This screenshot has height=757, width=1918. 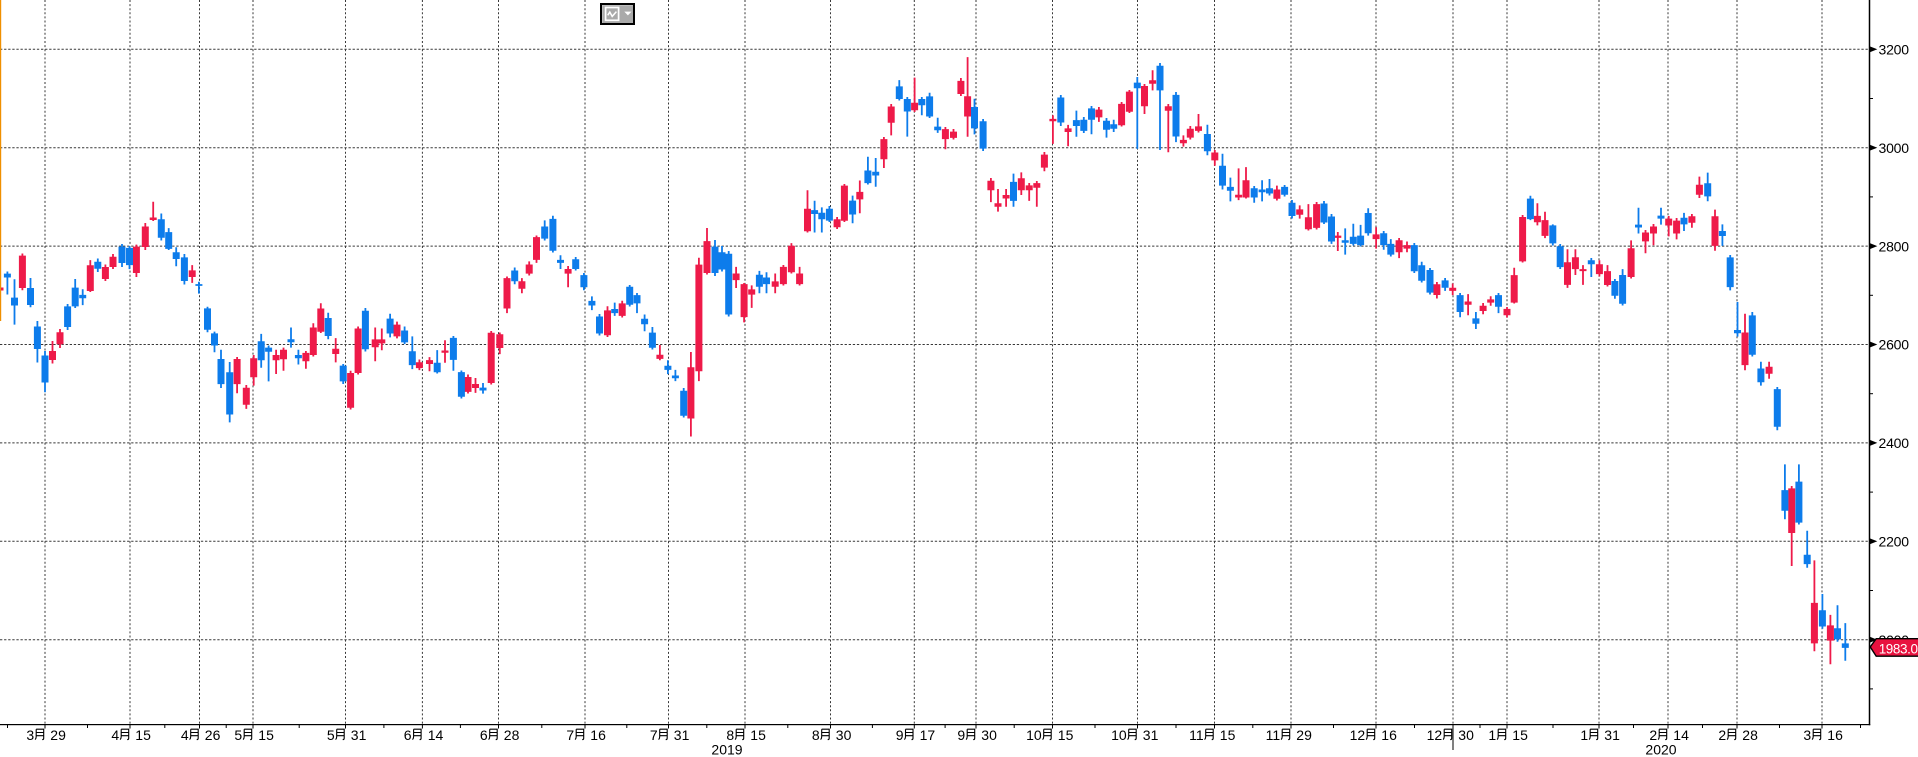 What do you see at coordinates (928, 735) in the screenshot?
I see `svg-text: 17` at bounding box center [928, 735].